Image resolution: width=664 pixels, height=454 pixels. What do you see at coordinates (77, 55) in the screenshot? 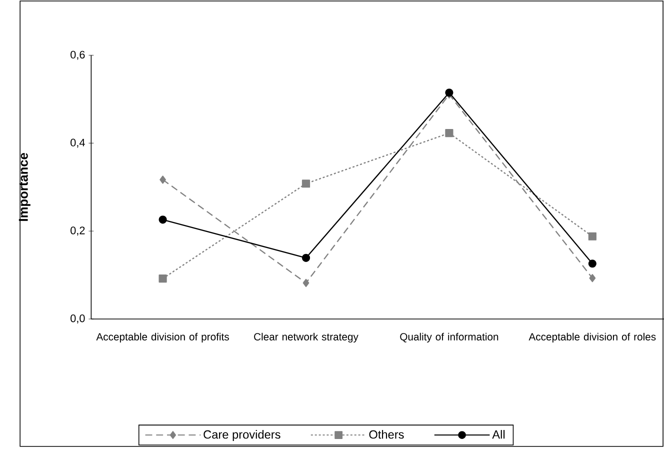
I see `y-tick-label: 0,6` at bounding box center [77, 55].